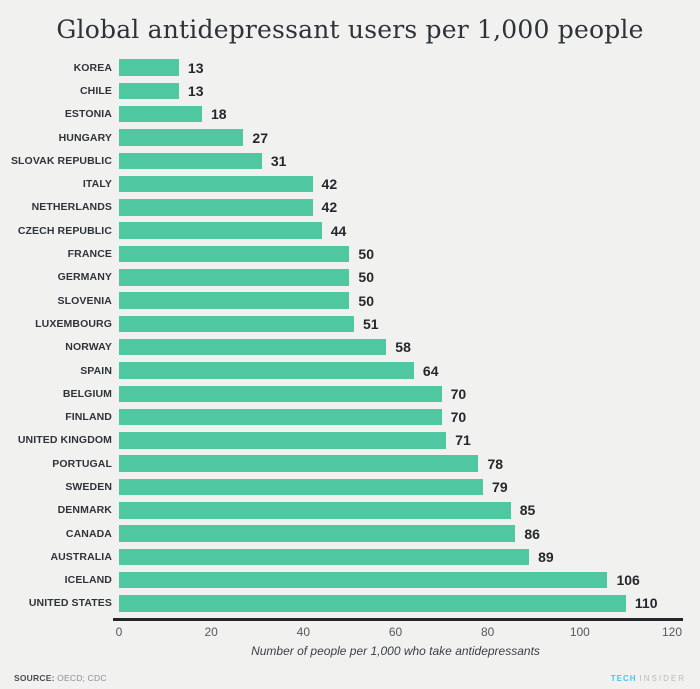  What do you see at coordinates (648, 678) in the screenshot?
I see `tech-insider-logo: TECH INSIDER` at bounding box center [648, 678].